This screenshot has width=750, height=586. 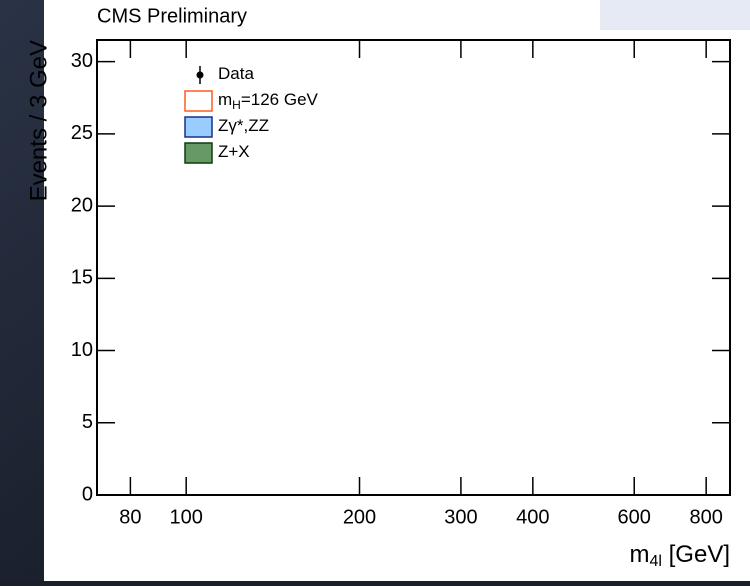 What do you see at coordinates (675, 15) in the screenshot?
I see `backdrop` at bounding box center [675, 15].